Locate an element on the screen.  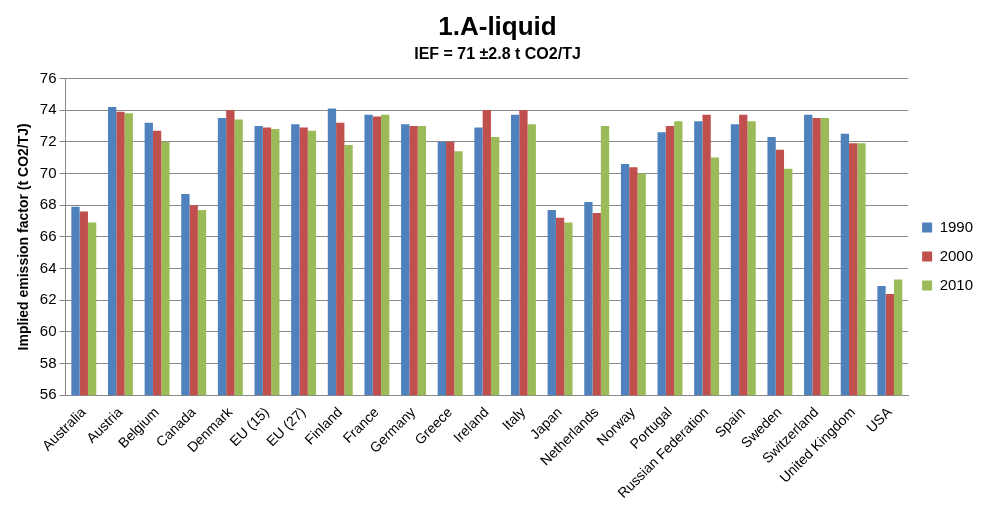
legend-label: 2000 is located at coordinates (956, 255).